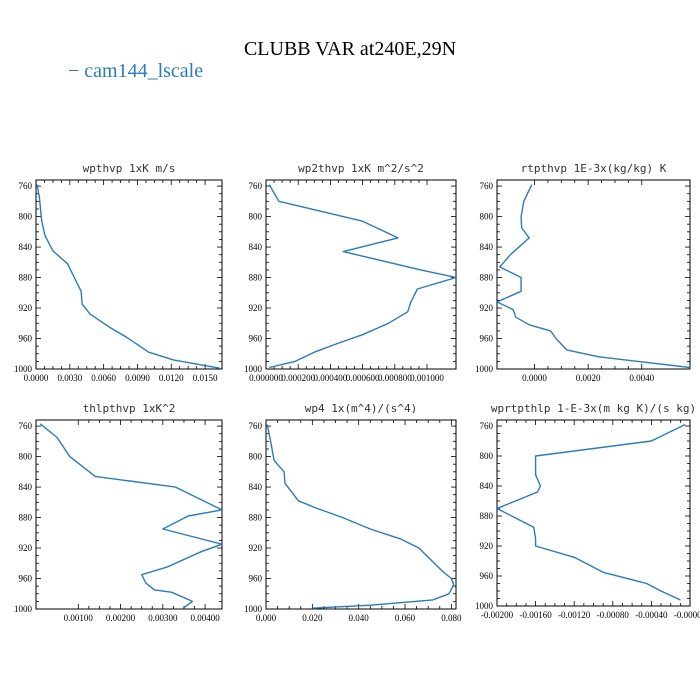 The height and width of the screenshot is (700, 700). Describe the element at coordinates (350, 49) in the screenshot. I see `figure-title: CLUBB VAR at240E,29N` at that location.